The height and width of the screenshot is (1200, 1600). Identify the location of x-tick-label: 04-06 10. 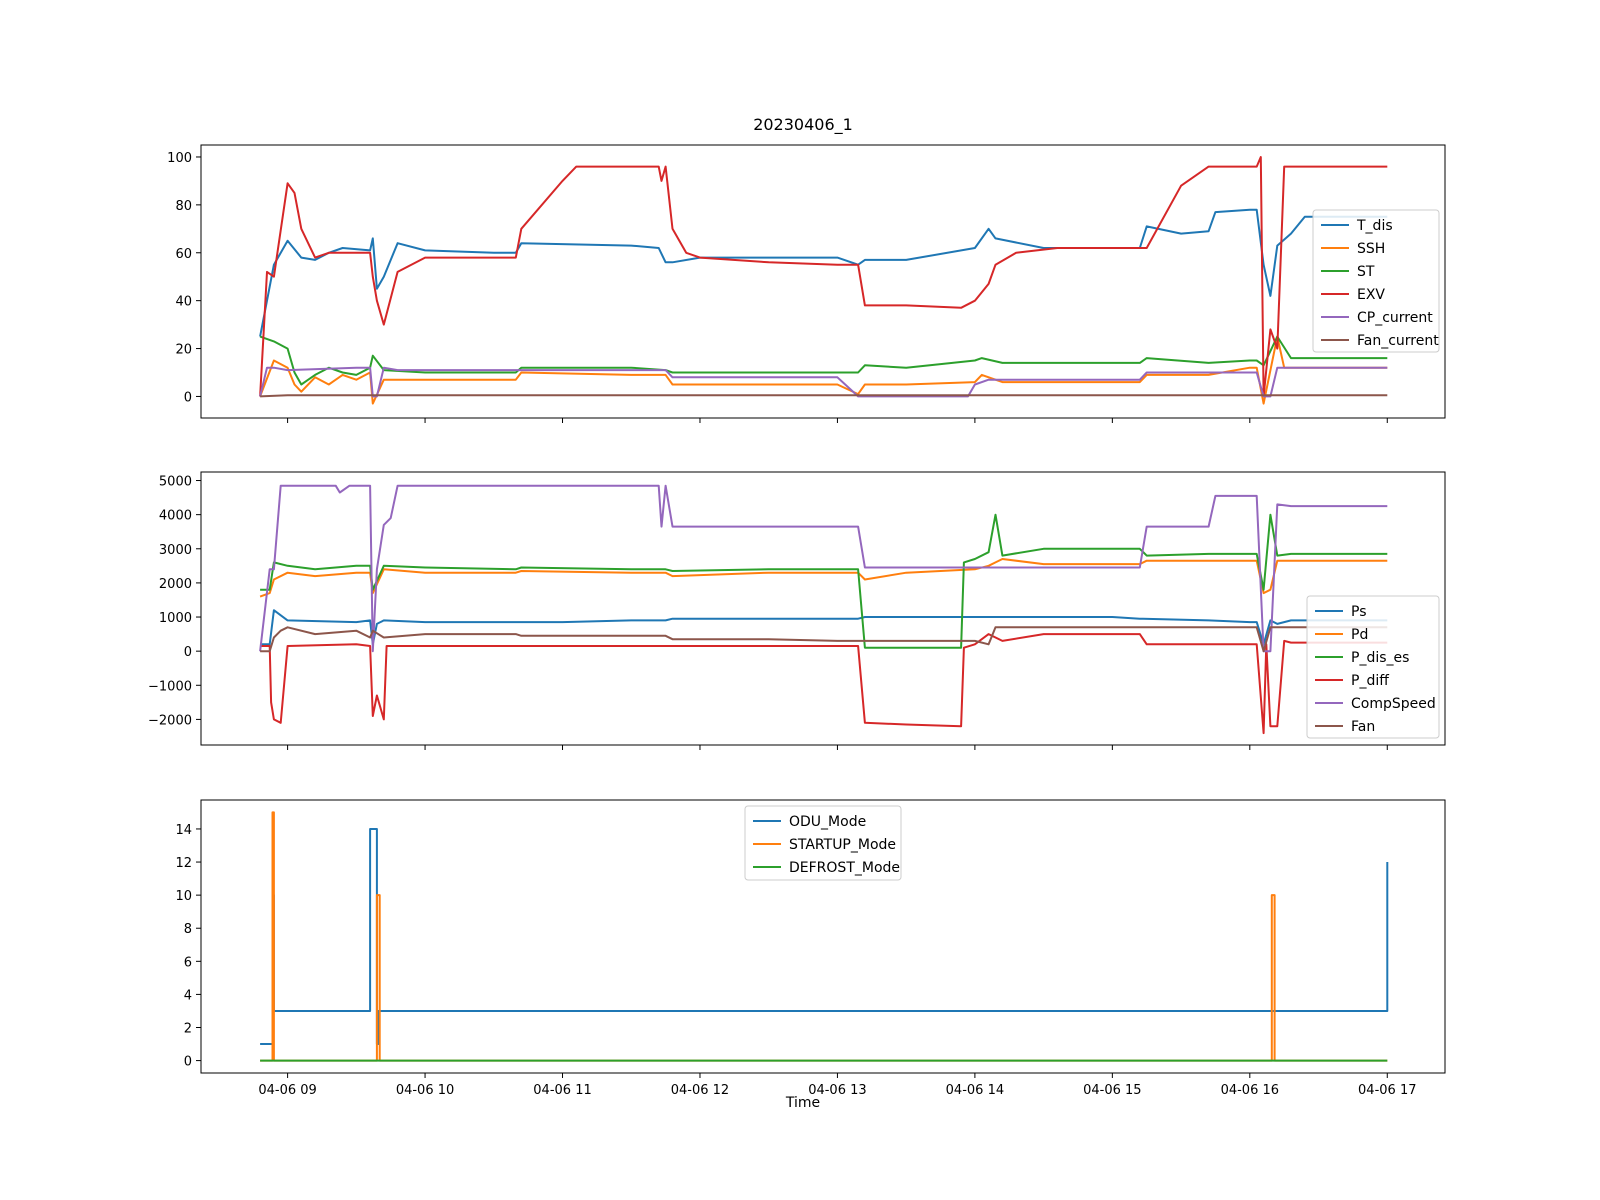
(425, 1090).